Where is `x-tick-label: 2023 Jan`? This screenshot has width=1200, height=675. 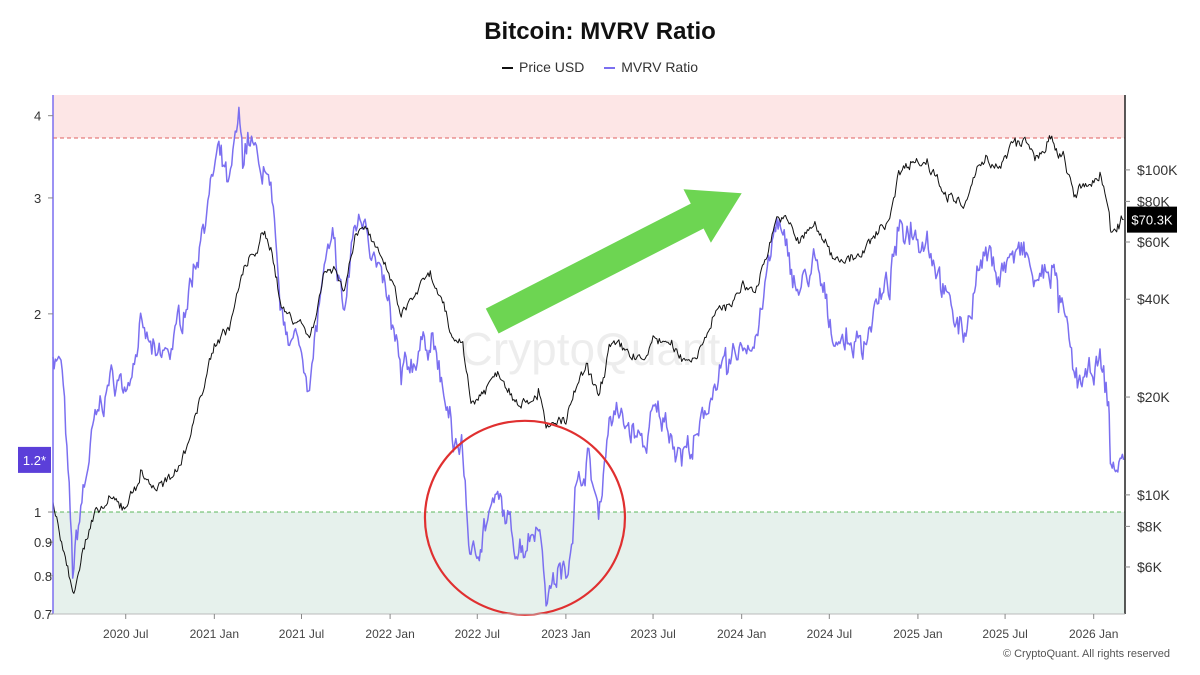 x-tick-label: 2023 Jan is located at coordinates (565, 634).